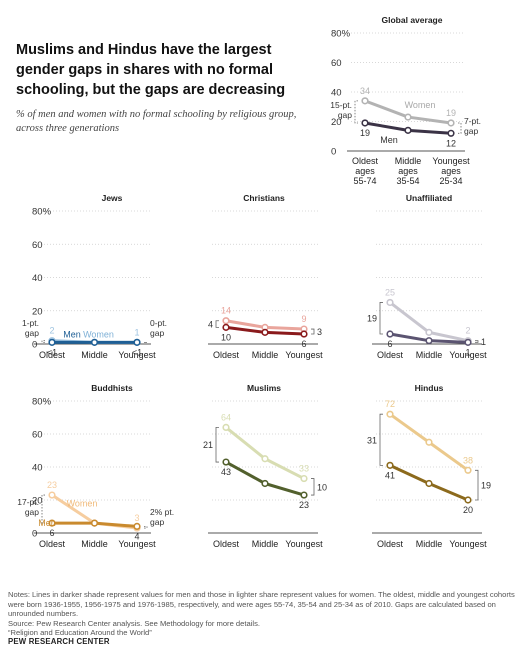 The image size is (523, 653). Describe the element at coordinates (468, 510) in the screenshot. I see `value-label: 20` at that location.